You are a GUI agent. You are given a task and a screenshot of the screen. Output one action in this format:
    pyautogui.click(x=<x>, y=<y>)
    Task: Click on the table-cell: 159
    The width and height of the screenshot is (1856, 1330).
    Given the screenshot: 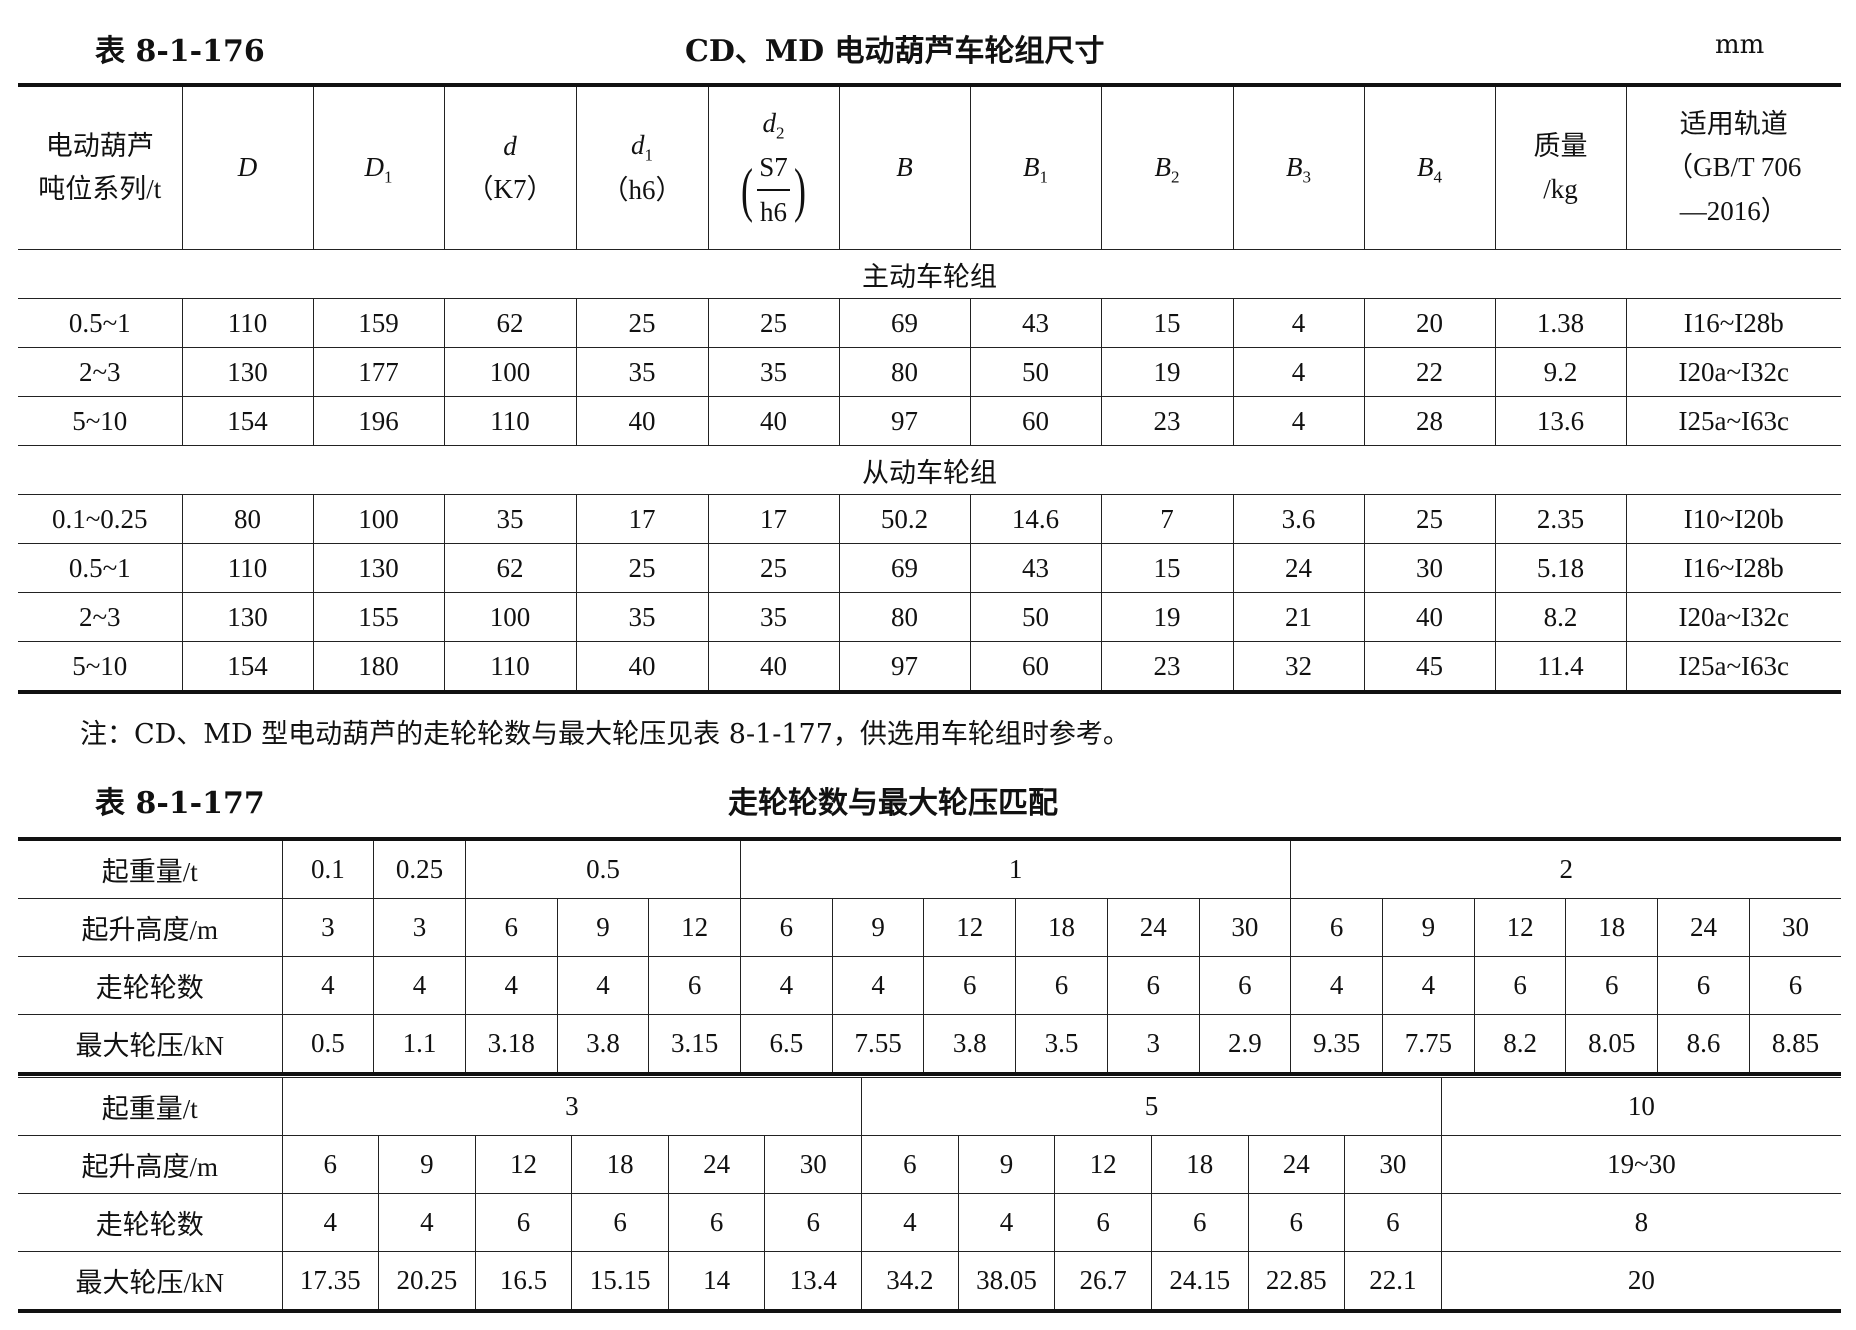 What is the action you would take?
    pyautogui.click(x=378, y=323)
    